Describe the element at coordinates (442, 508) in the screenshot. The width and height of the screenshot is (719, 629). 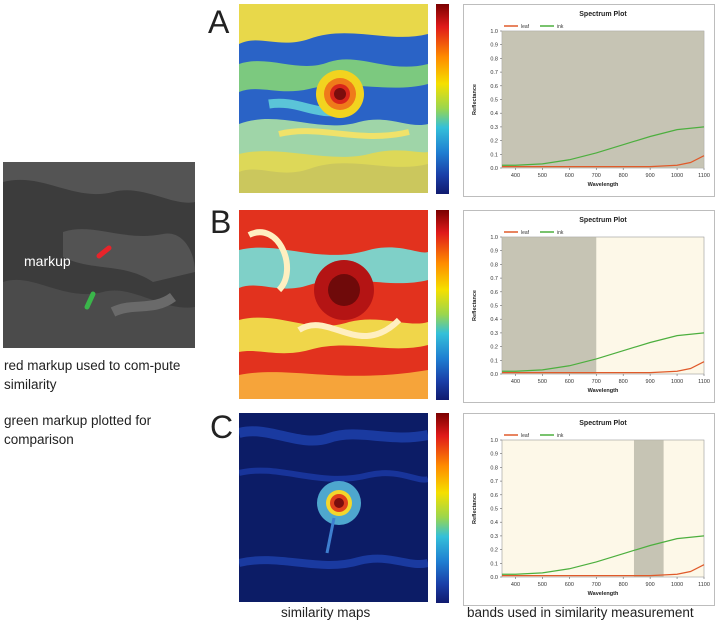
I see `colorbar-c` at that location.